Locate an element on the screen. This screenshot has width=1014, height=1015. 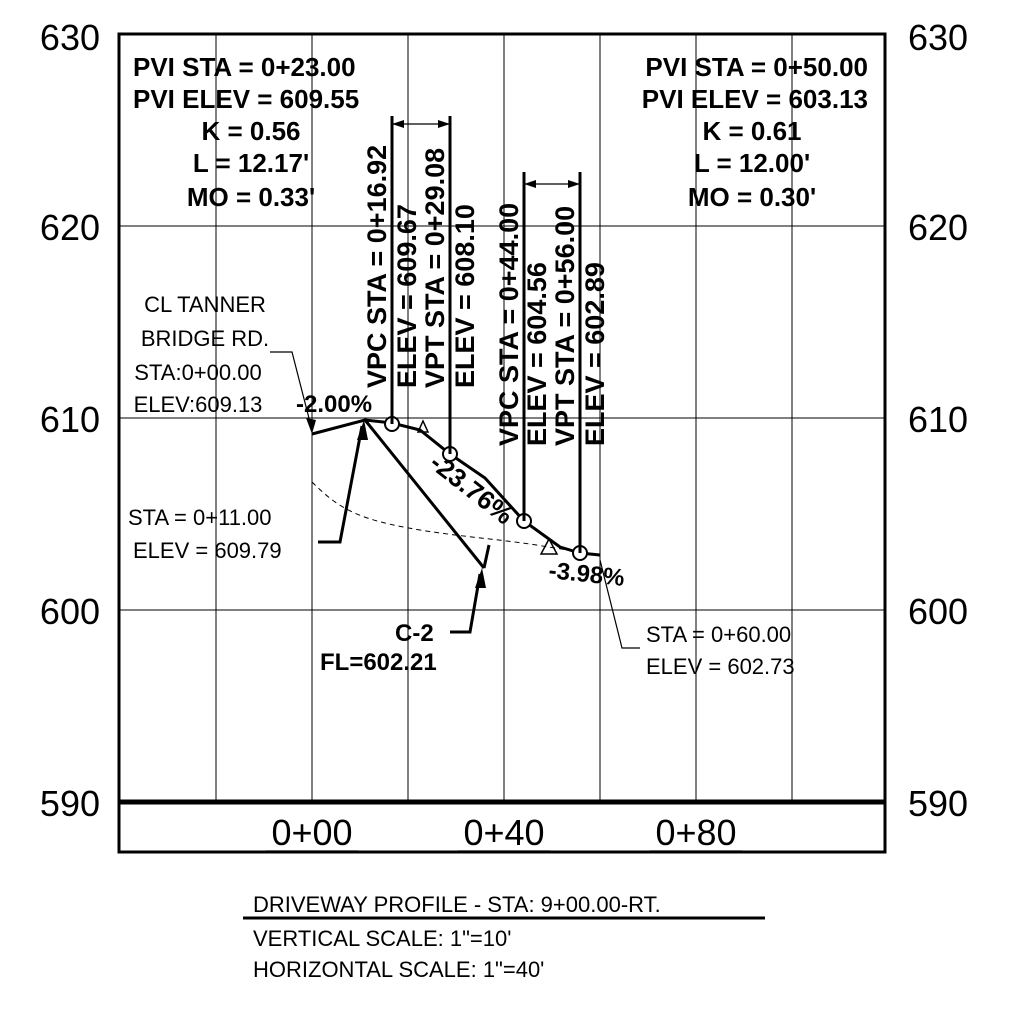
pvi-right-mo: MO = 0.30' is located at coordinates (752, 197).